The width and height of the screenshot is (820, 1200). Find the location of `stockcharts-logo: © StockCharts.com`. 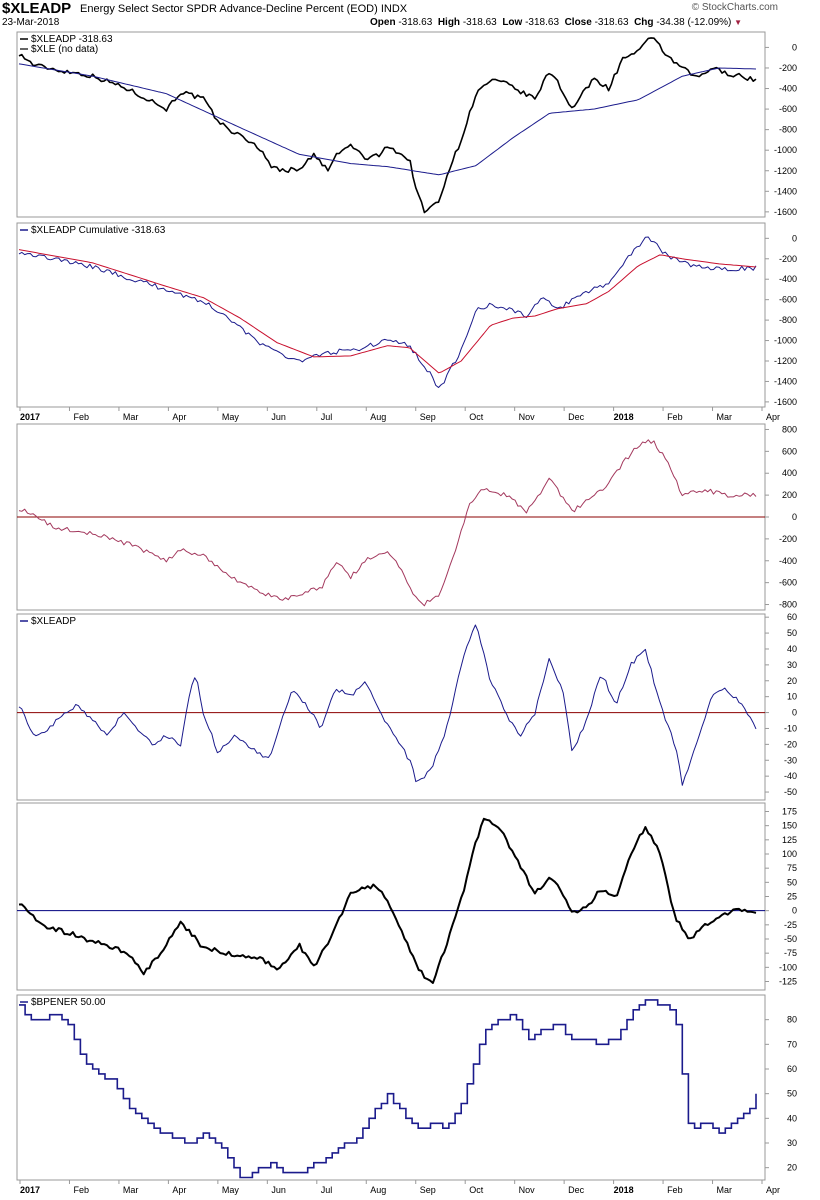

stockcharts-logo: © StockCharts.com is located at coordinates (734, 7).